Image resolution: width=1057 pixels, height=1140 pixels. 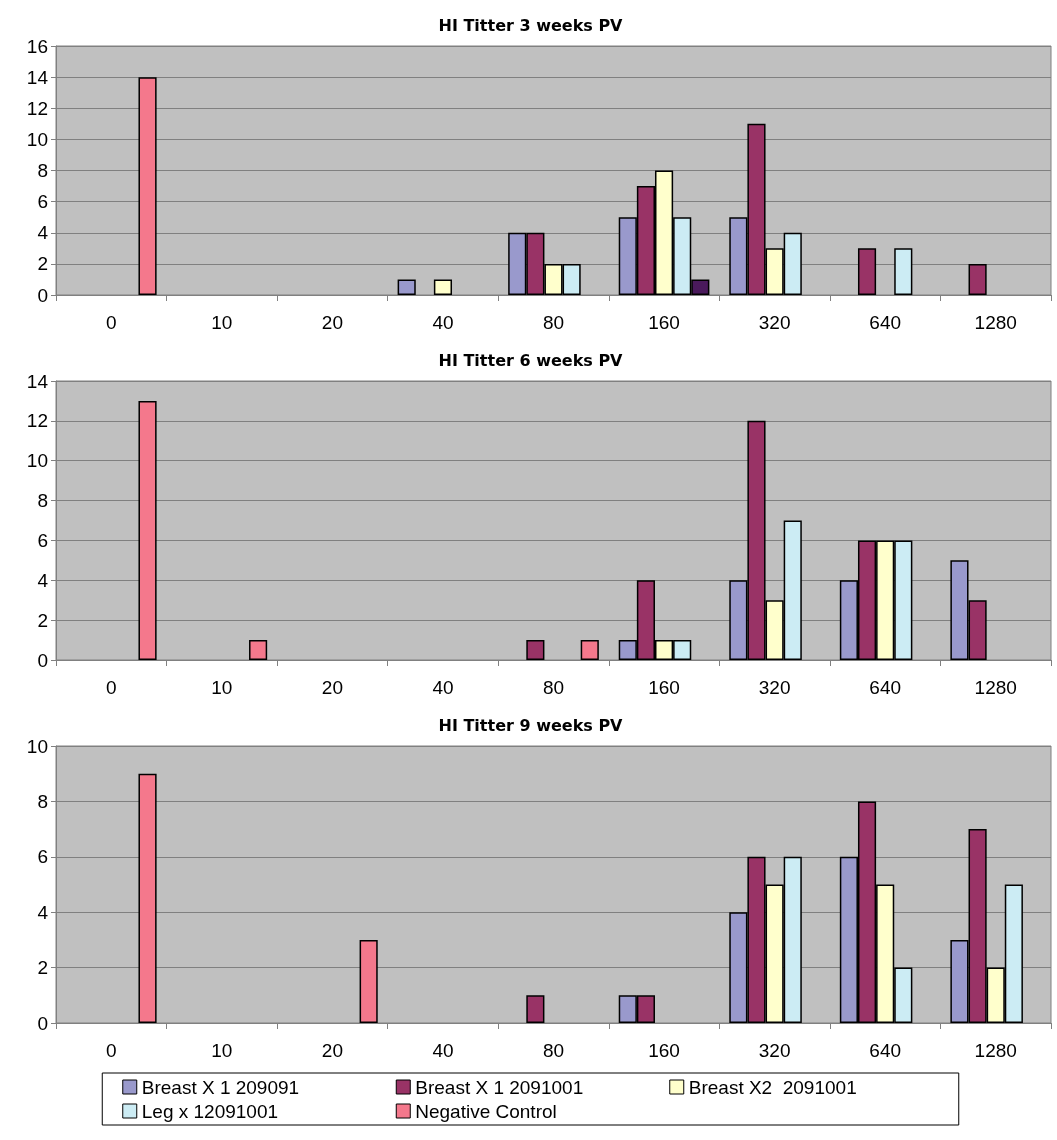 I want to click on legend-label: Leg x 12091001, so click(x=210, y=1111).